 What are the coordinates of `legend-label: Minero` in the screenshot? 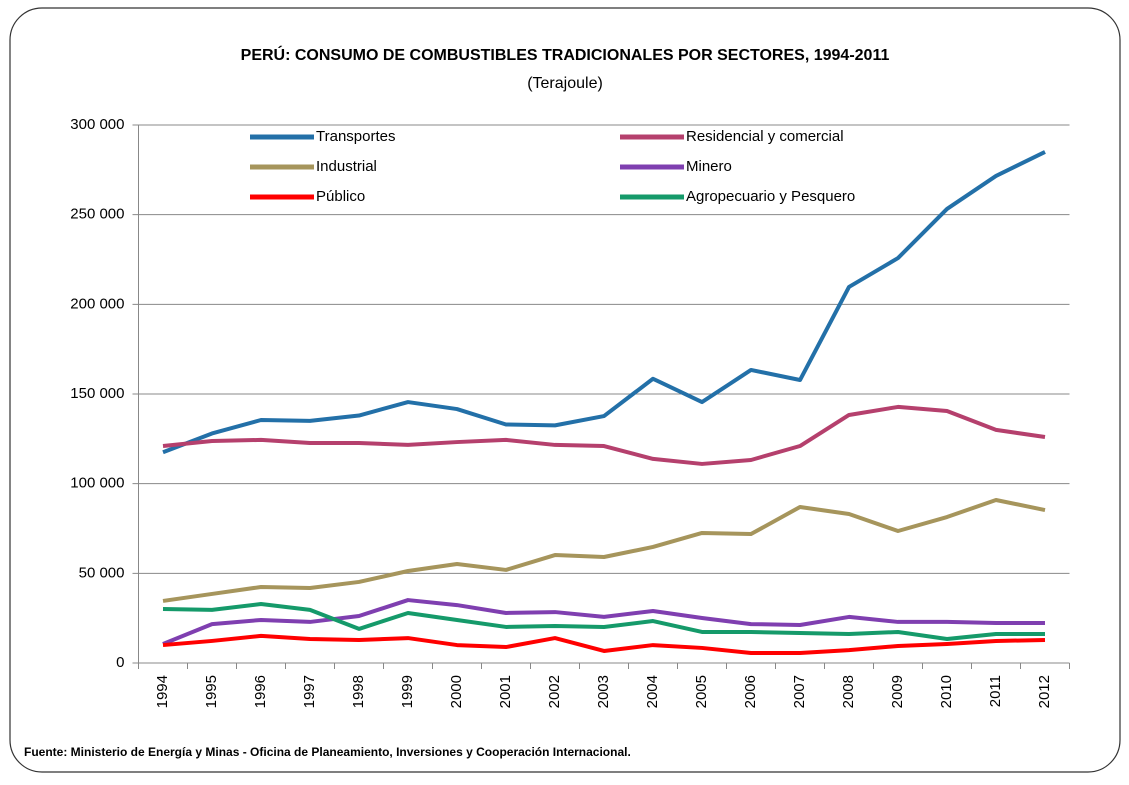 It's located at (709, 166).